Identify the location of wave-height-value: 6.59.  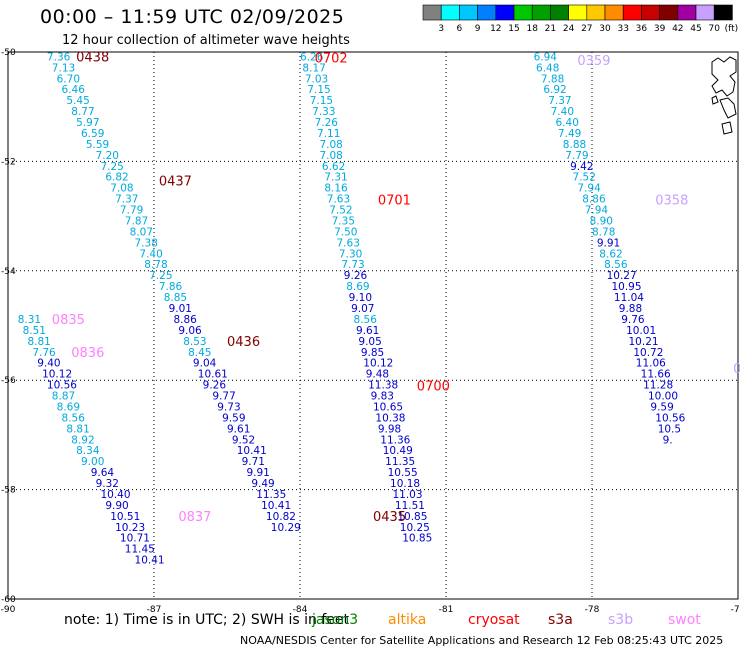
(92, 134).